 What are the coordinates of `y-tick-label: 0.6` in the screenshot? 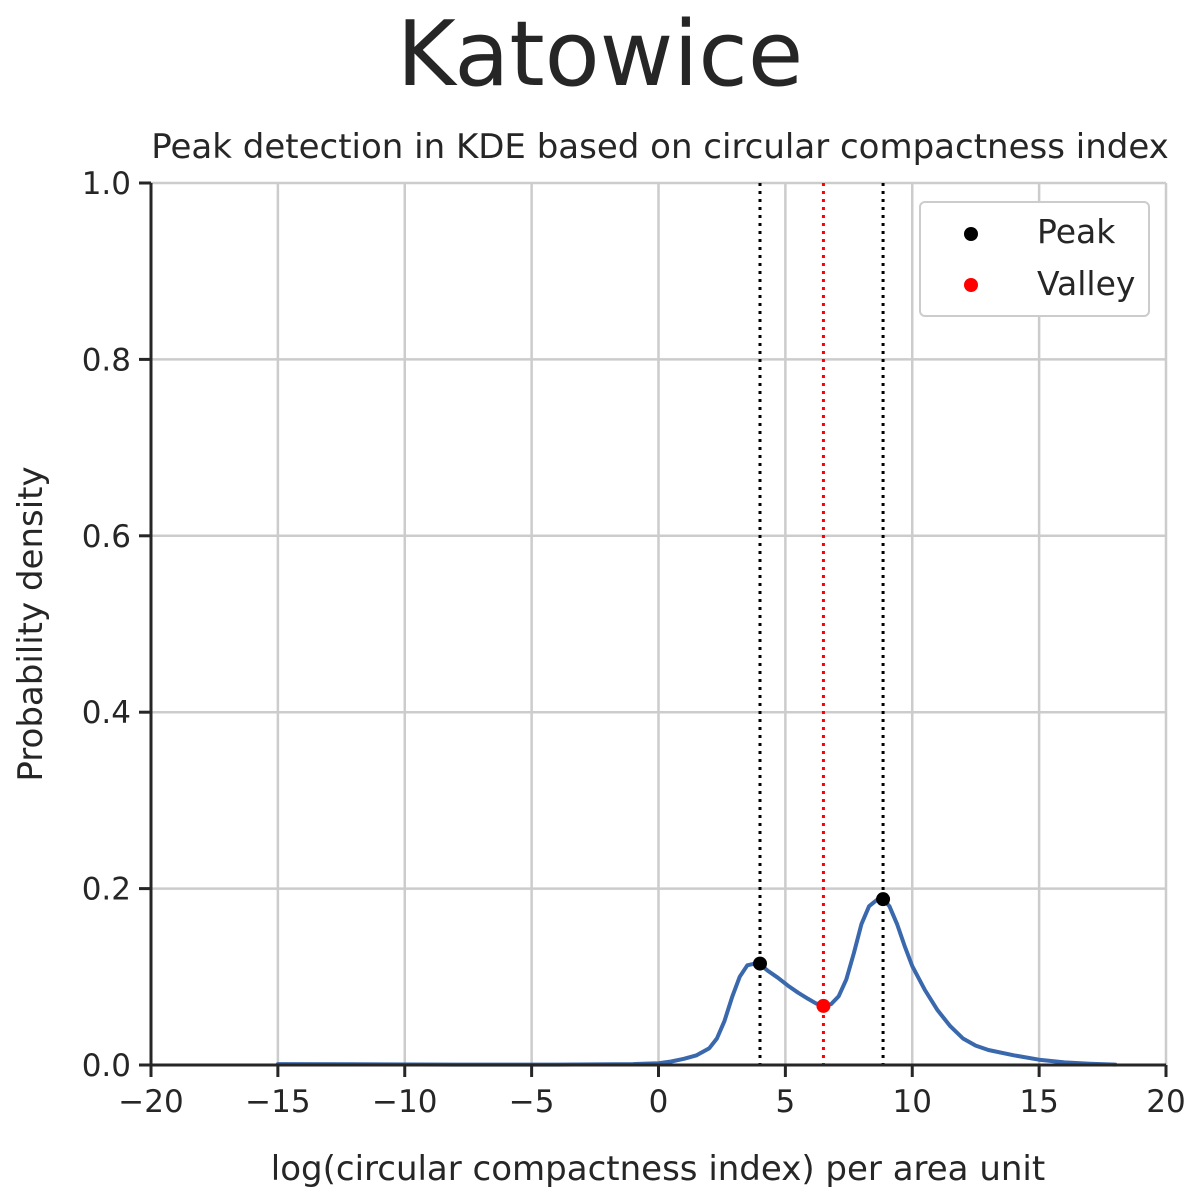 It's located at (106, 537).